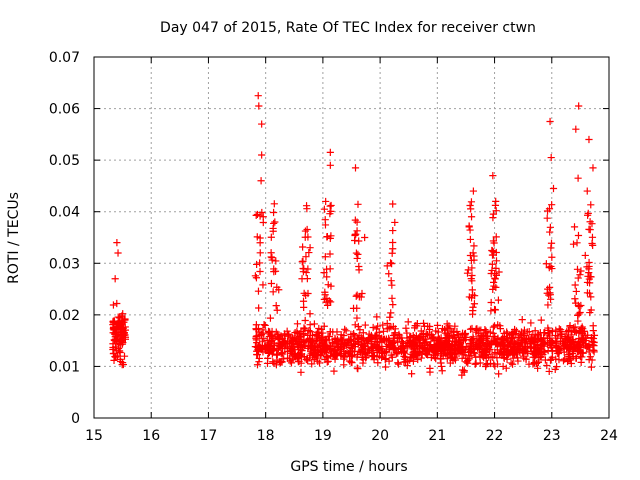 The height and width of the screenshot is (480, 640). I want to click on y-tick-label: 0.05, so click(64, 161).